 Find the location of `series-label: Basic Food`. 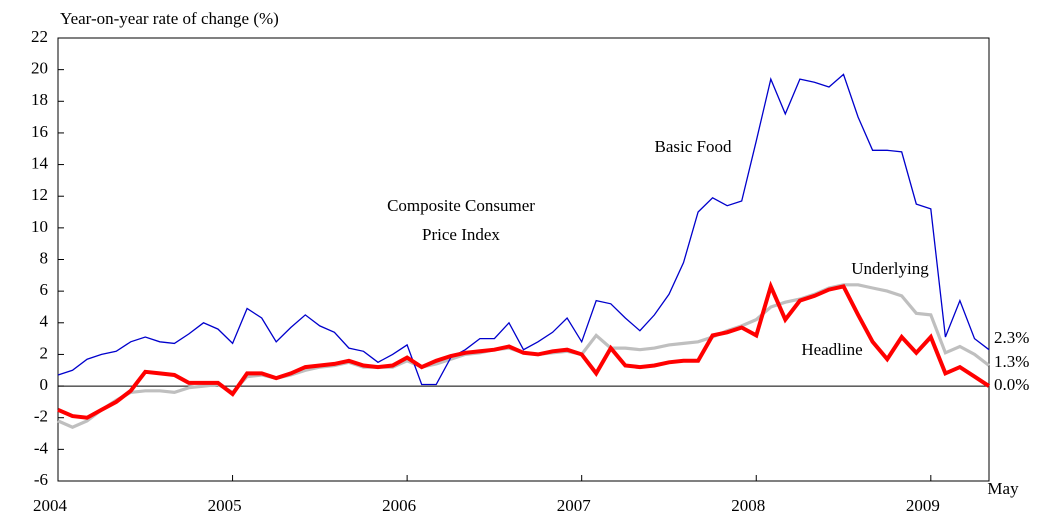

series-label: Basic Food is located at coordinates (693, 146).